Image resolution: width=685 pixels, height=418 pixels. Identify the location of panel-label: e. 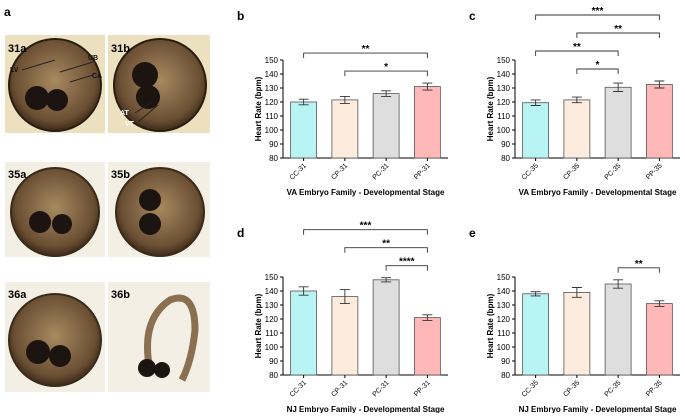
(472, 233).